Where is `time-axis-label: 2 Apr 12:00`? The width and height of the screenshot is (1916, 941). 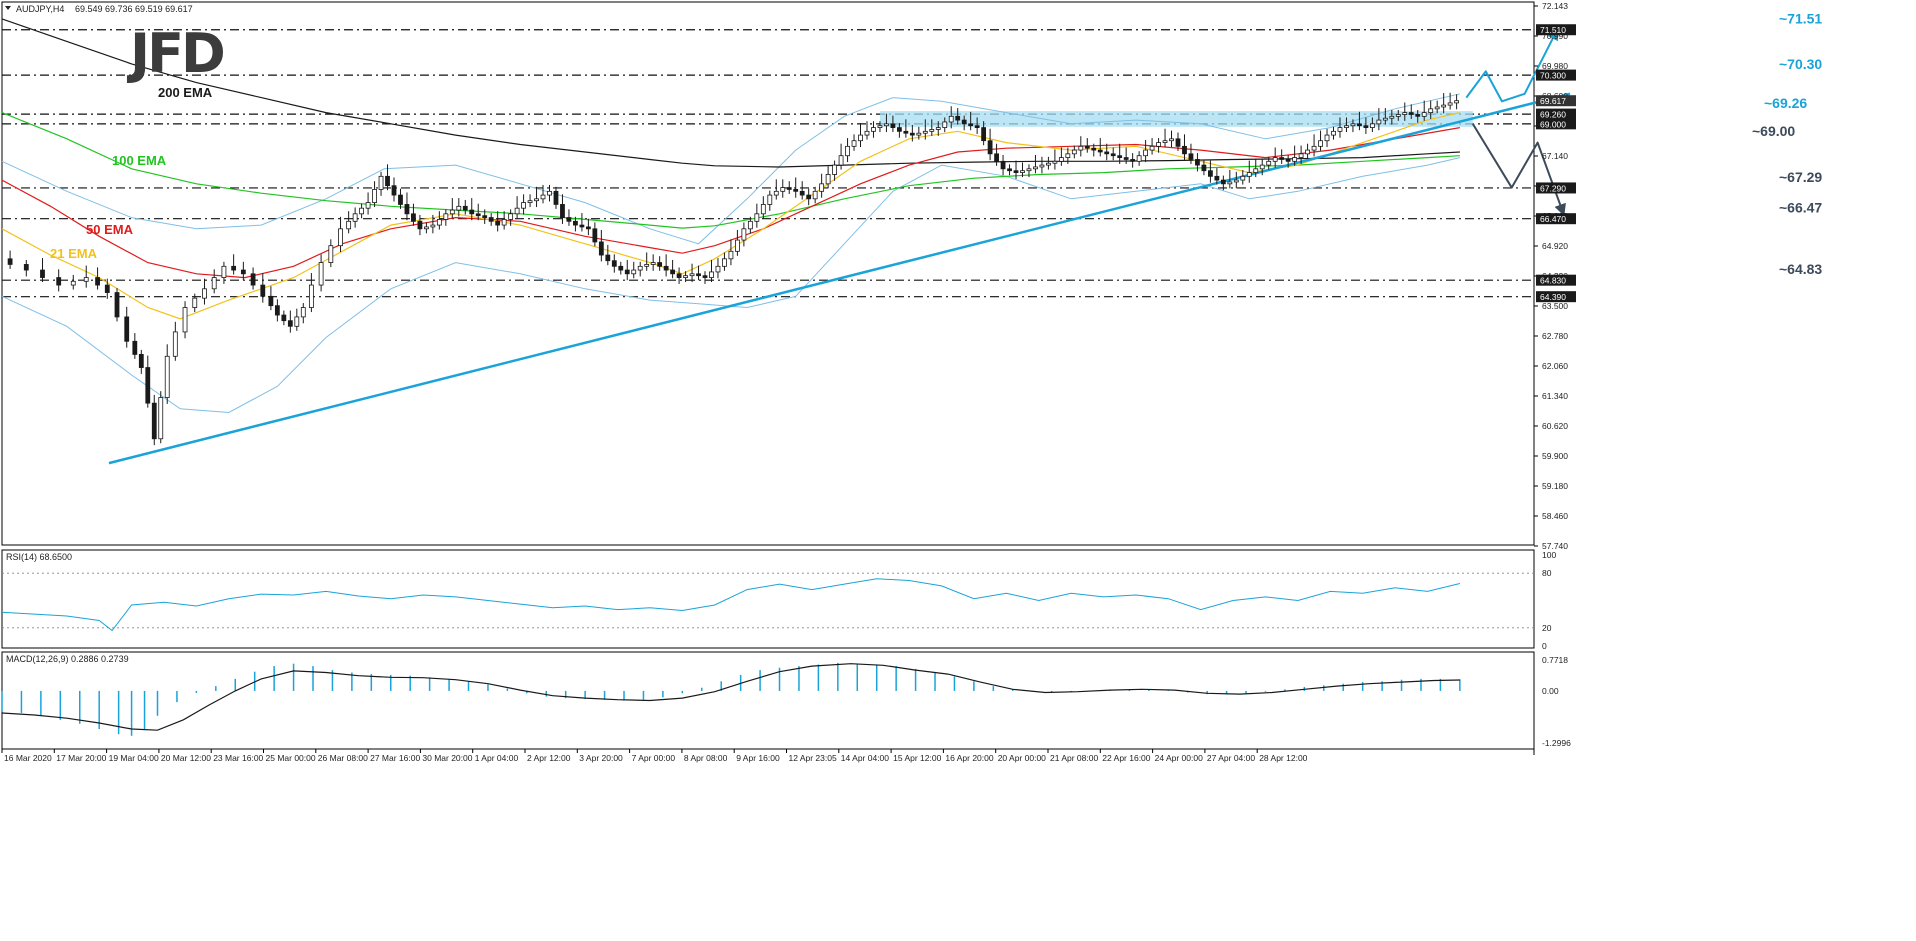 time-axis-label: 2 Apr 12:00 is located at coordinates (549, 758).